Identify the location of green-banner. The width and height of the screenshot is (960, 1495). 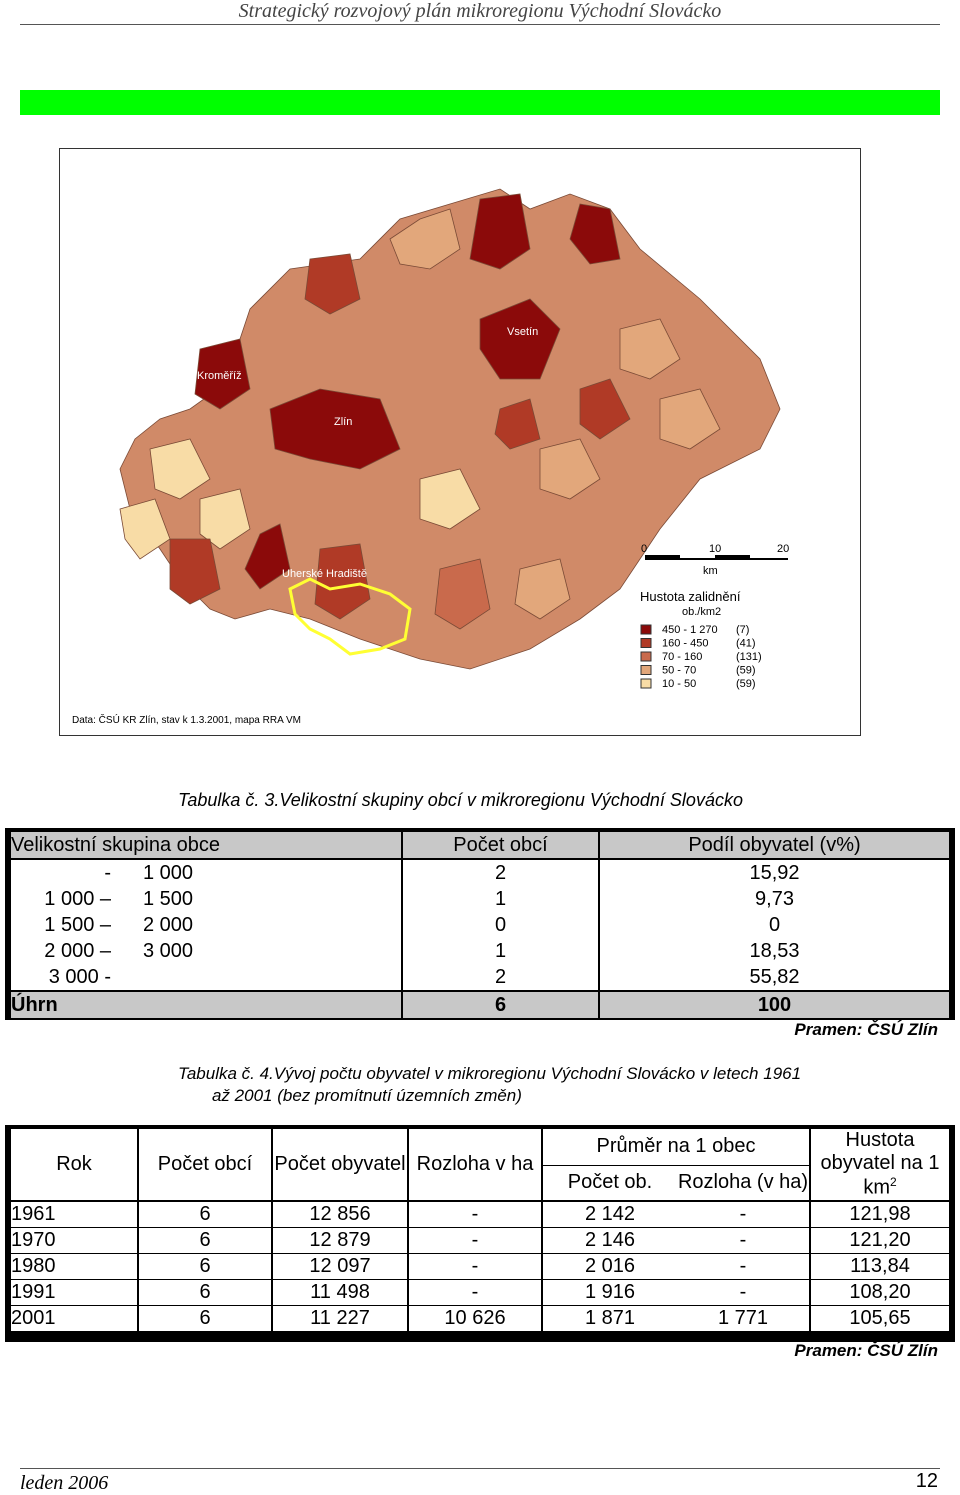
(480, 102).